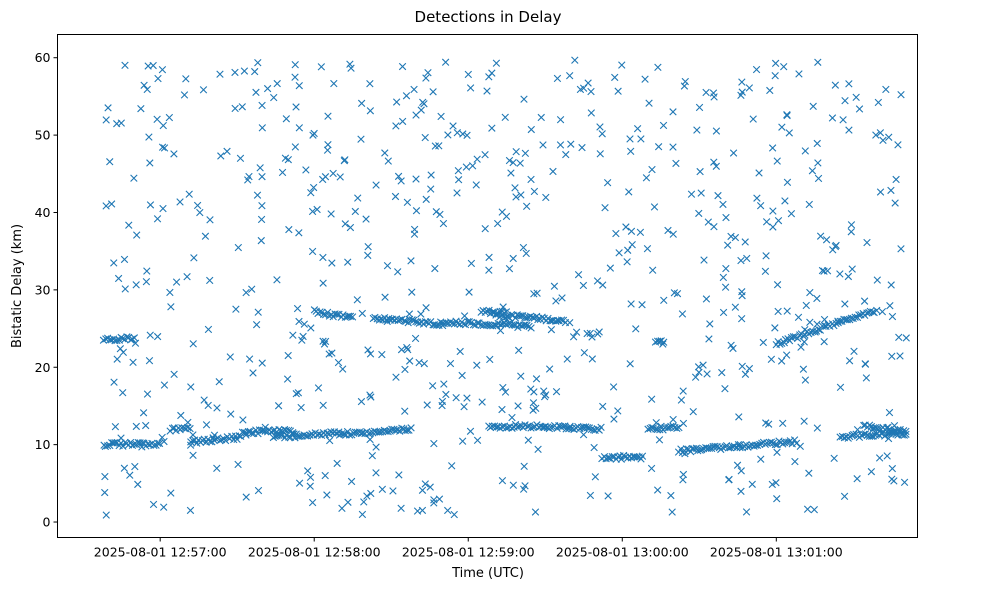 The width and height of the screenshot is (989, 590). Describe the element at coordinates (43, 367) in the screenshot. I see `y-tick-label: 20` at that location.